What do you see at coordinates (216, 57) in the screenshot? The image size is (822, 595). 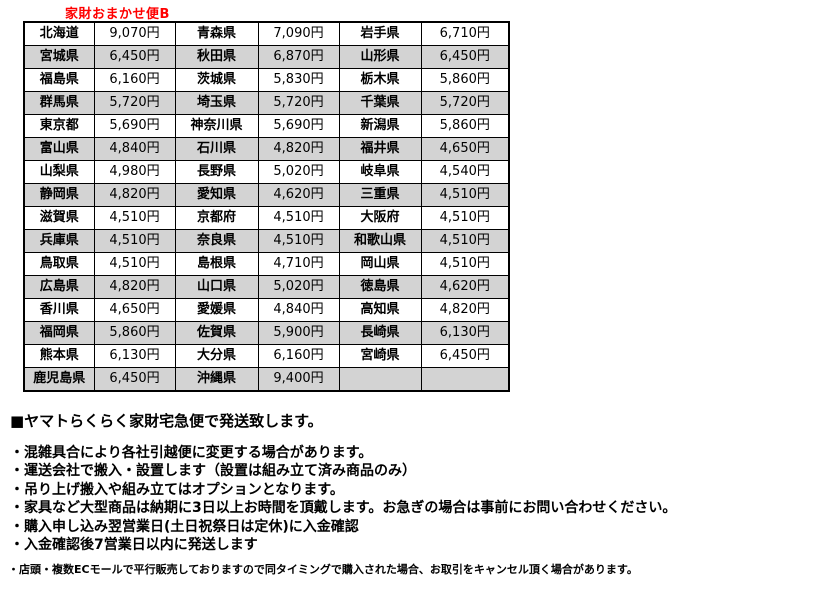 I see `prefecture-cell: 秋田県` at bounding box center [216, 57].